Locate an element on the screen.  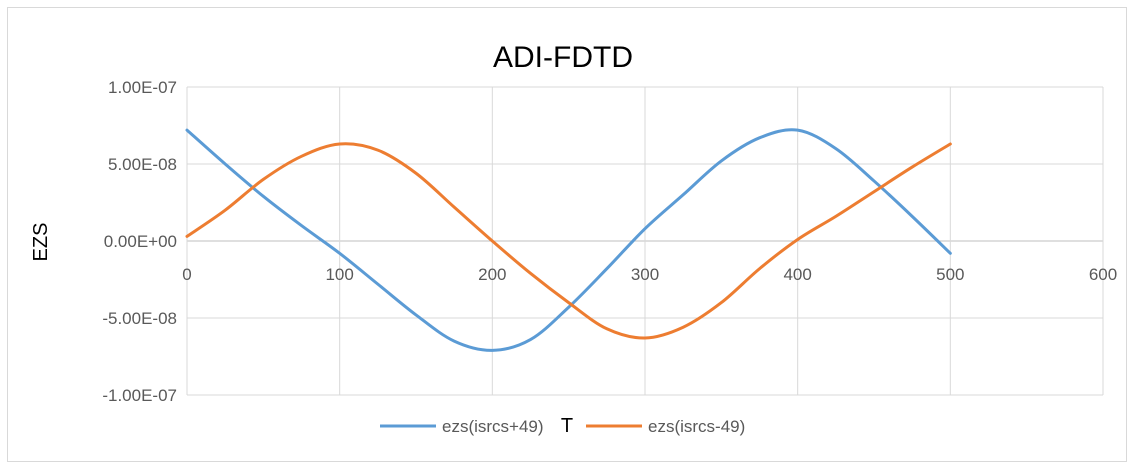
x-tick-label: 100 is located at coordinates (339, 274).